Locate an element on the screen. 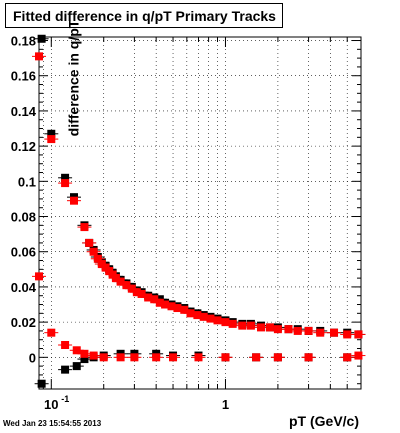 This screenshot has width=400, height=433. y-tick-label: 0.18 is located at coordinates (23, 41).